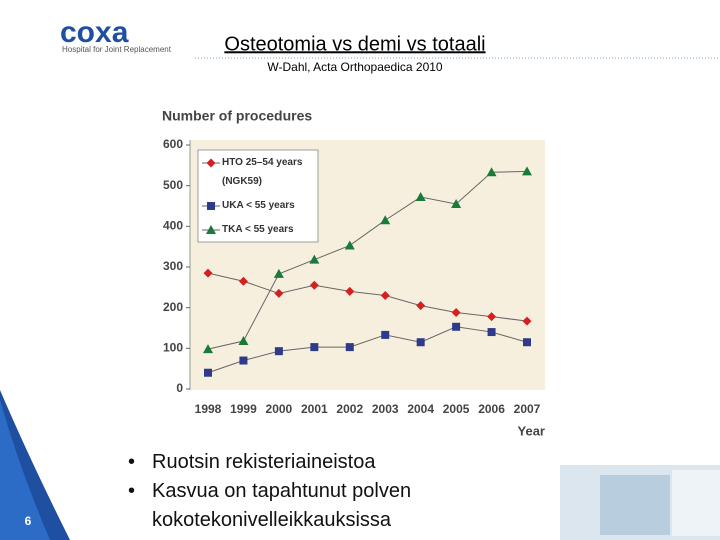 The height and width of the screenshot is (540, 720). I want to click on y-tick-label: 0, so click(179, 388).